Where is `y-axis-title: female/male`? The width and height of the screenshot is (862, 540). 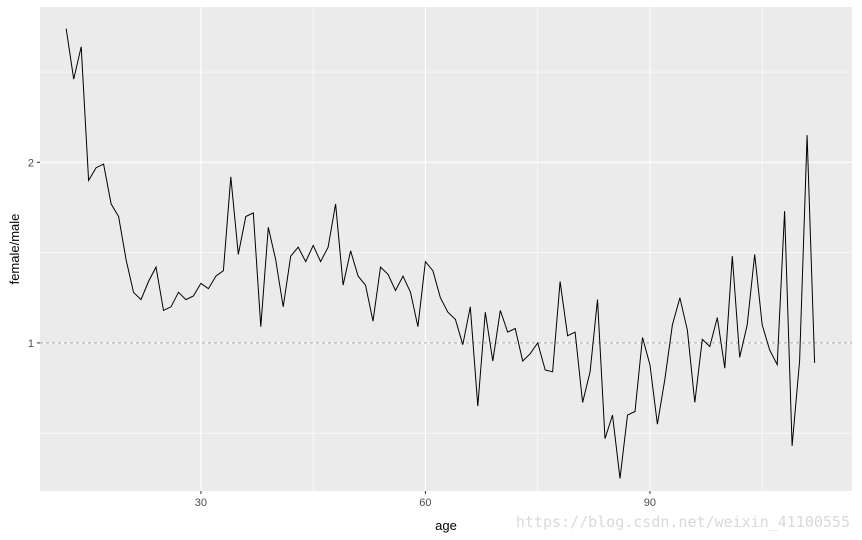
y-axis-title: female/male is located at coordinates (14, 249).